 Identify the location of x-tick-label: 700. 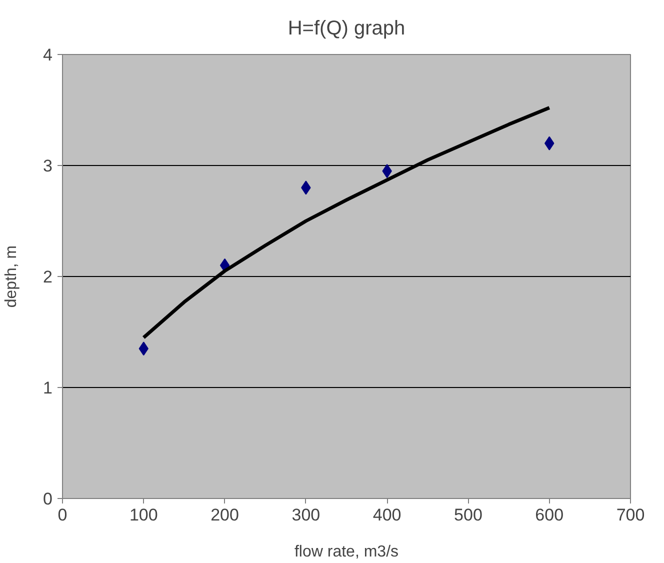
(630, 515).